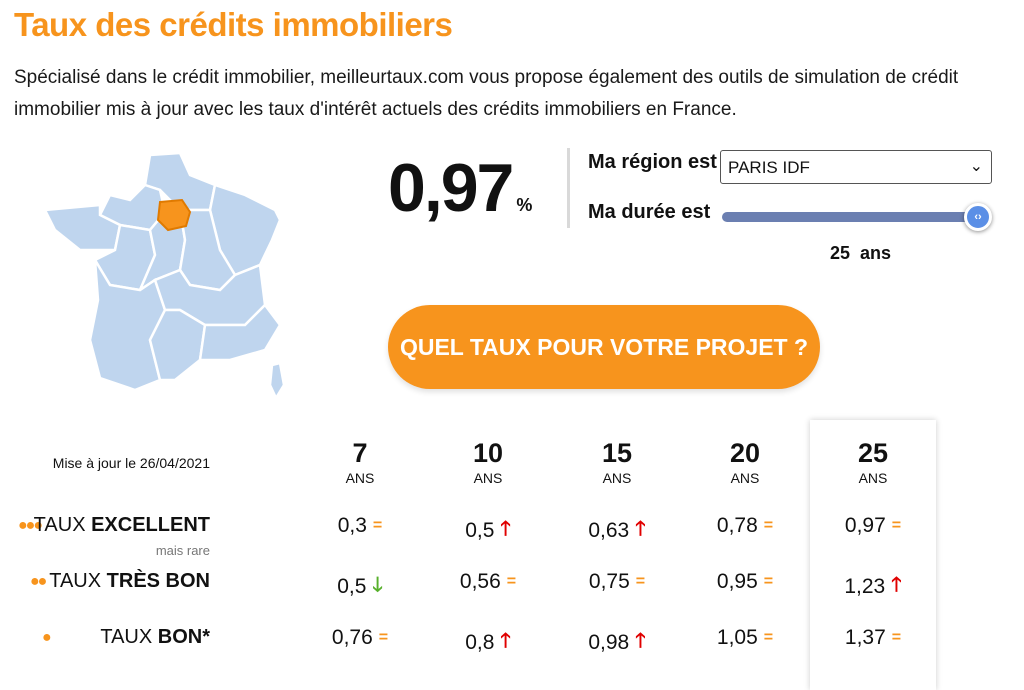 This screenshot has width=1024, height=690. I want to click on rate-cell: 1,05 =, so click(745, 638).